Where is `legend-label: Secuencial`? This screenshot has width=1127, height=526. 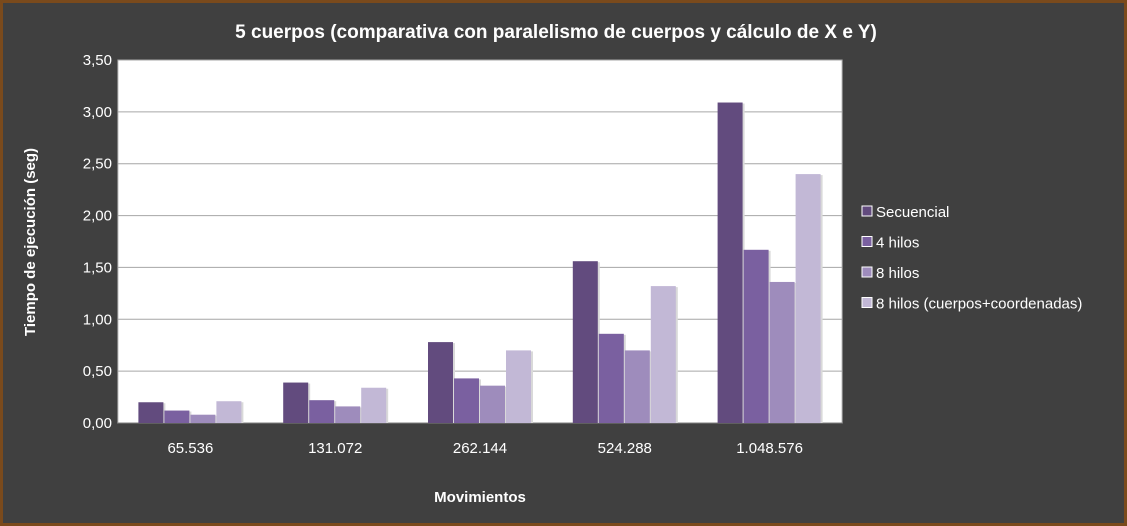 legend-label: Secuencial is located at coordinates (912, 212).